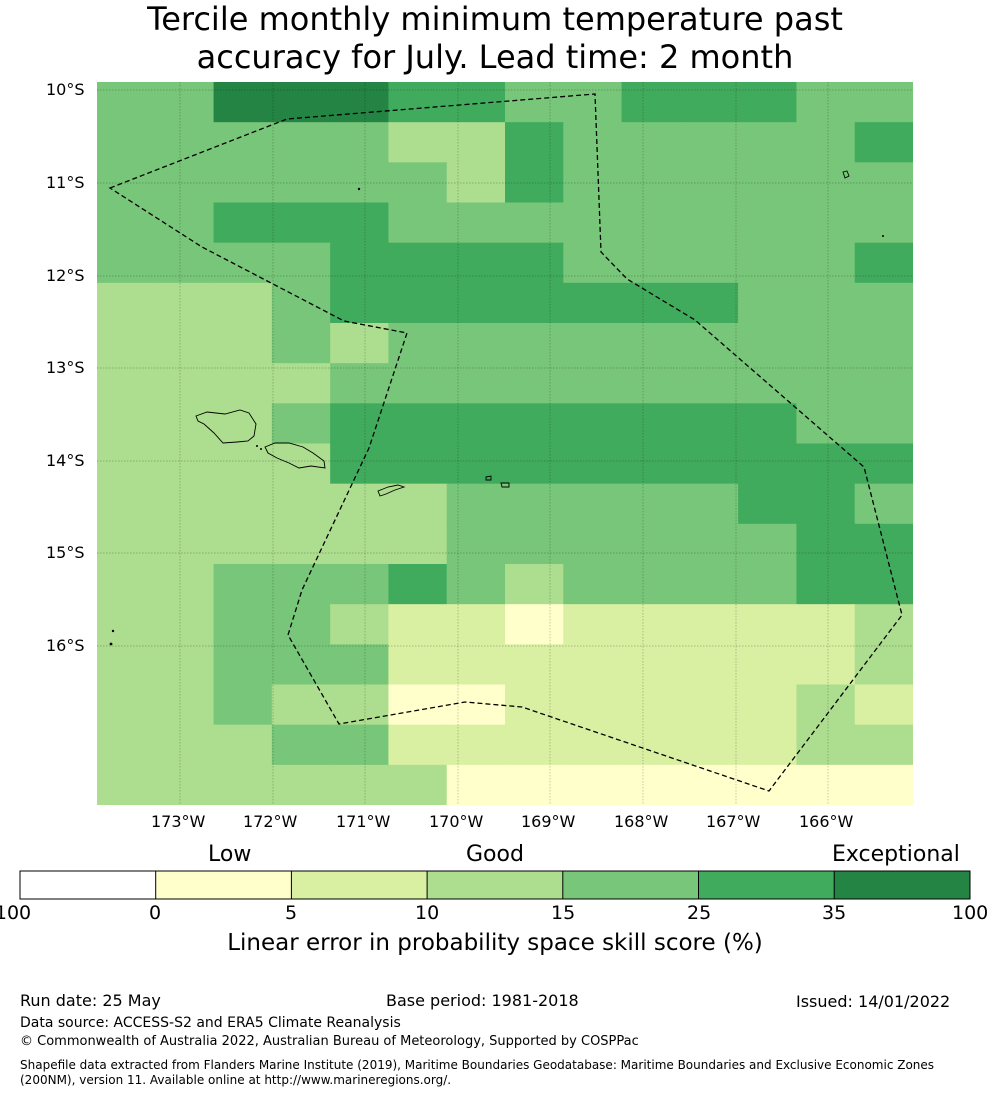 Image resolution: width=990 pixels, height=1095 pixels. Describe the element at coordinates (970, 913) in the screenshot. I see `colorbar-tick: 100` at that location.